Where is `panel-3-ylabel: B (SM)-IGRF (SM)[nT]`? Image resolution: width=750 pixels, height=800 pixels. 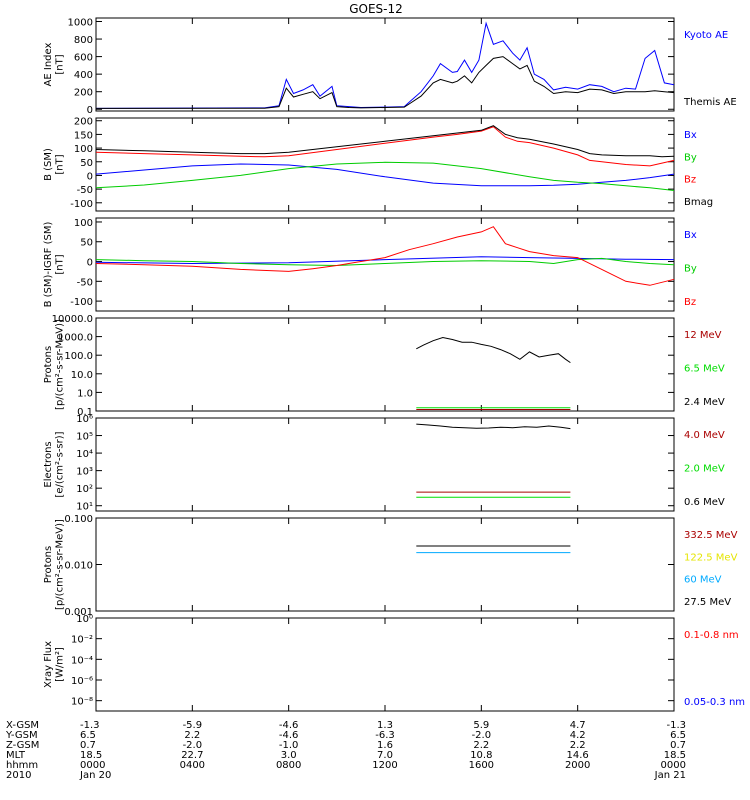 panel-3-ylabel: B (SM)-IGRF (SM)[nT] is located at coordinates (54, 265).